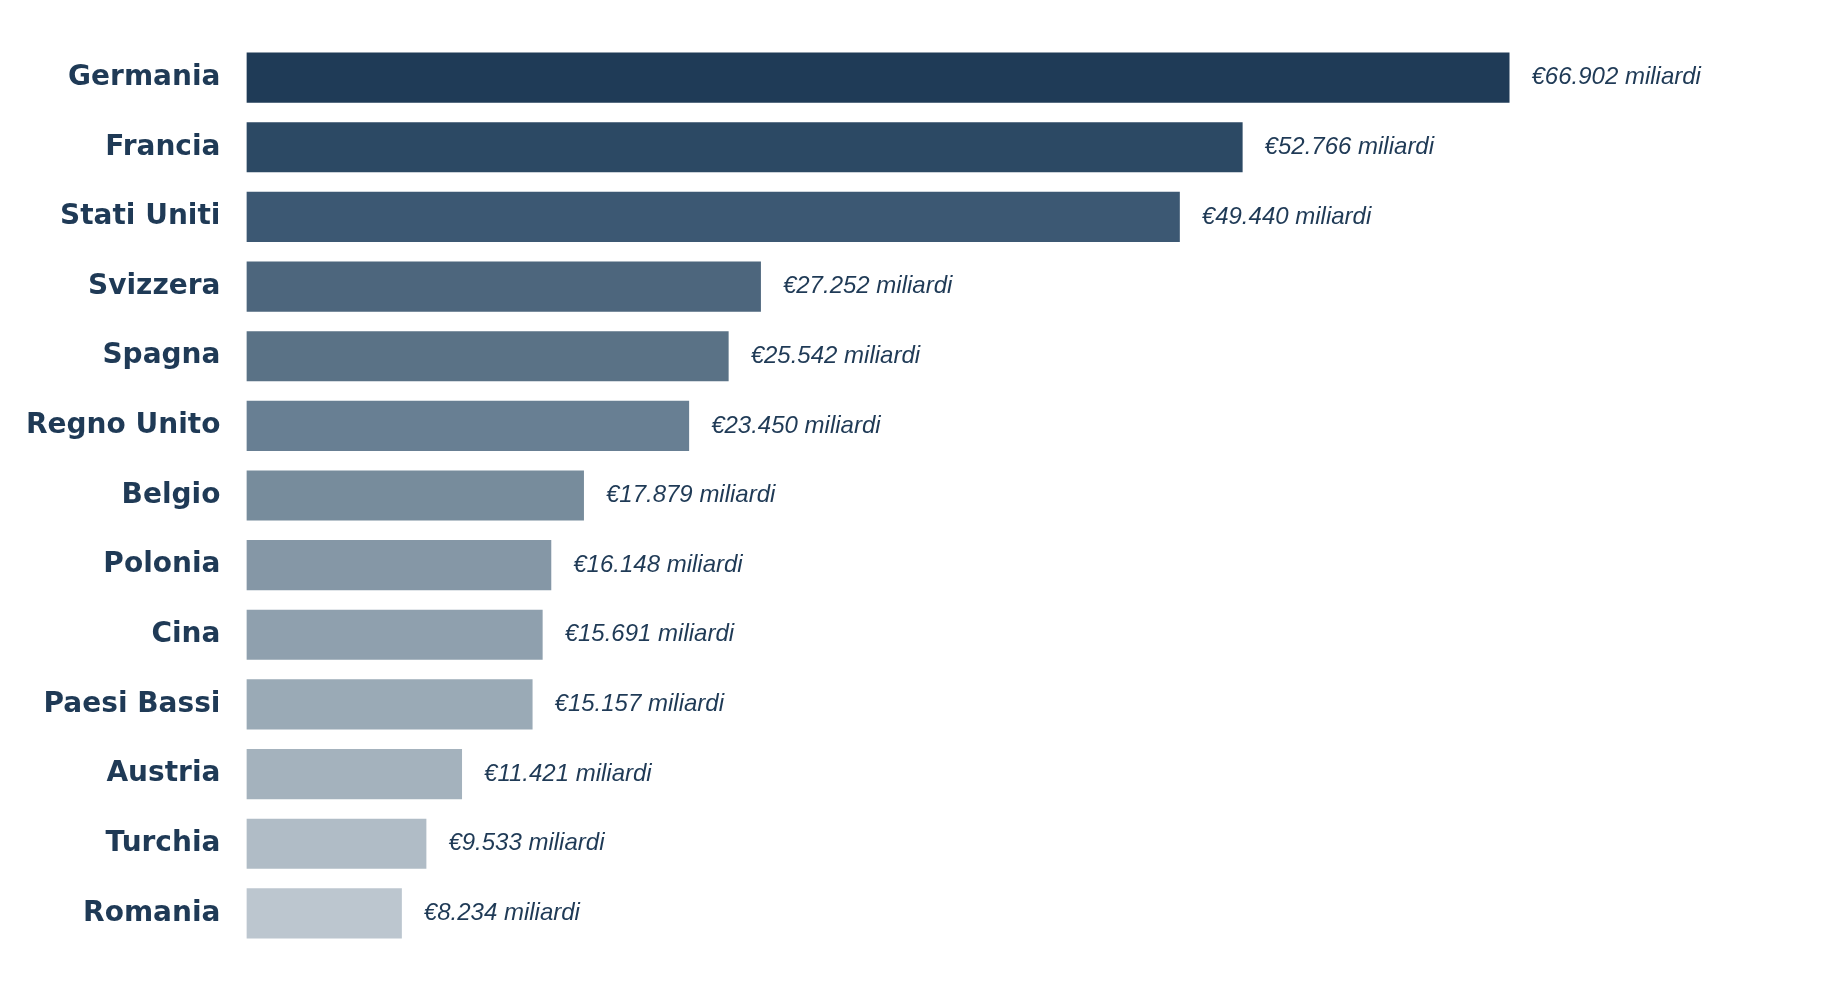 The image size is (1821, 998). What do you see at coordinates (502, 912) in the screenshot?
I see `data-label: €8.234 miliardi` at bounding box center [502, 912].